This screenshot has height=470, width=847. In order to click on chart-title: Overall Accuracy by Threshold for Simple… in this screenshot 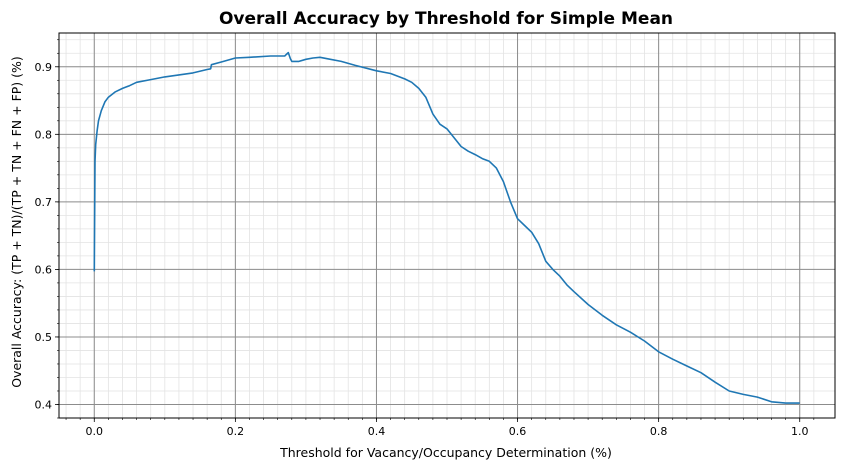, I will do `click(446, 19)`.